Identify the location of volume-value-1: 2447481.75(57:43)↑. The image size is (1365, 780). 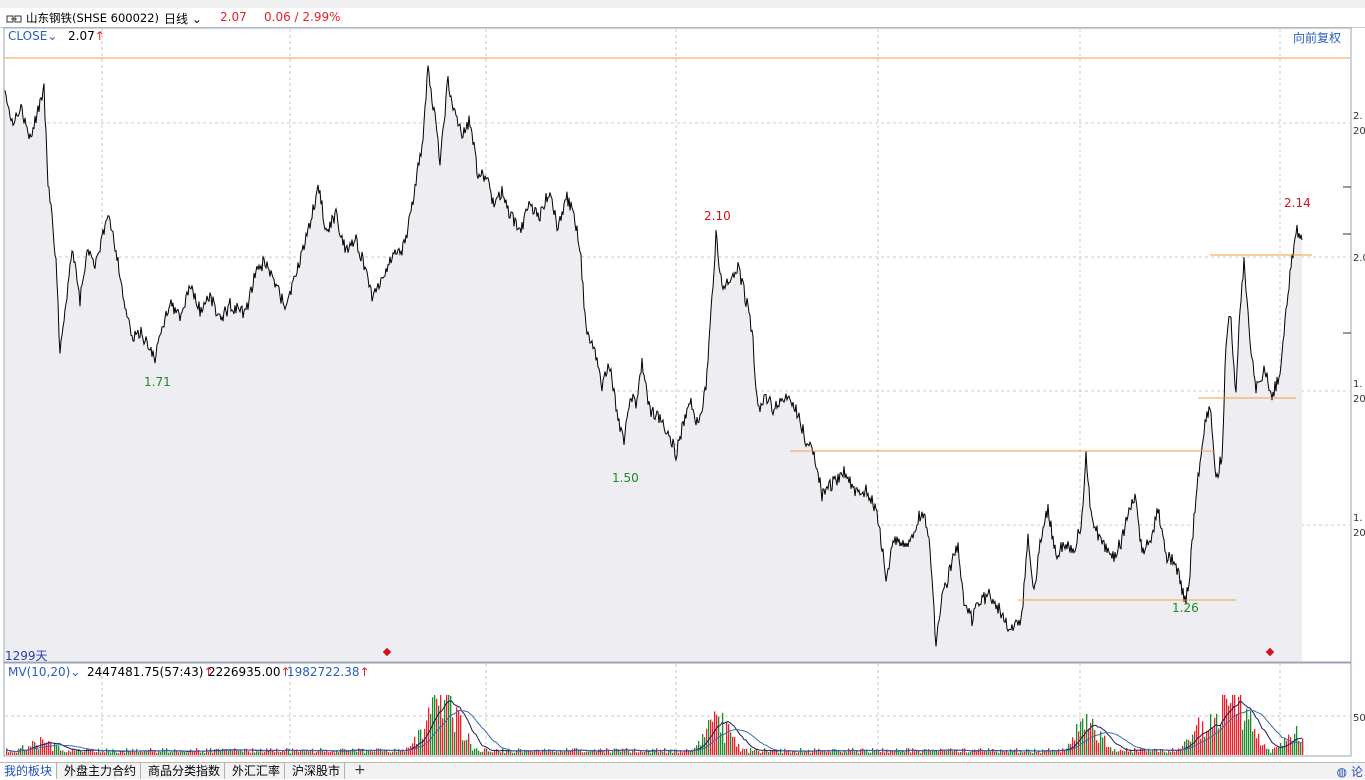
(150, 672).